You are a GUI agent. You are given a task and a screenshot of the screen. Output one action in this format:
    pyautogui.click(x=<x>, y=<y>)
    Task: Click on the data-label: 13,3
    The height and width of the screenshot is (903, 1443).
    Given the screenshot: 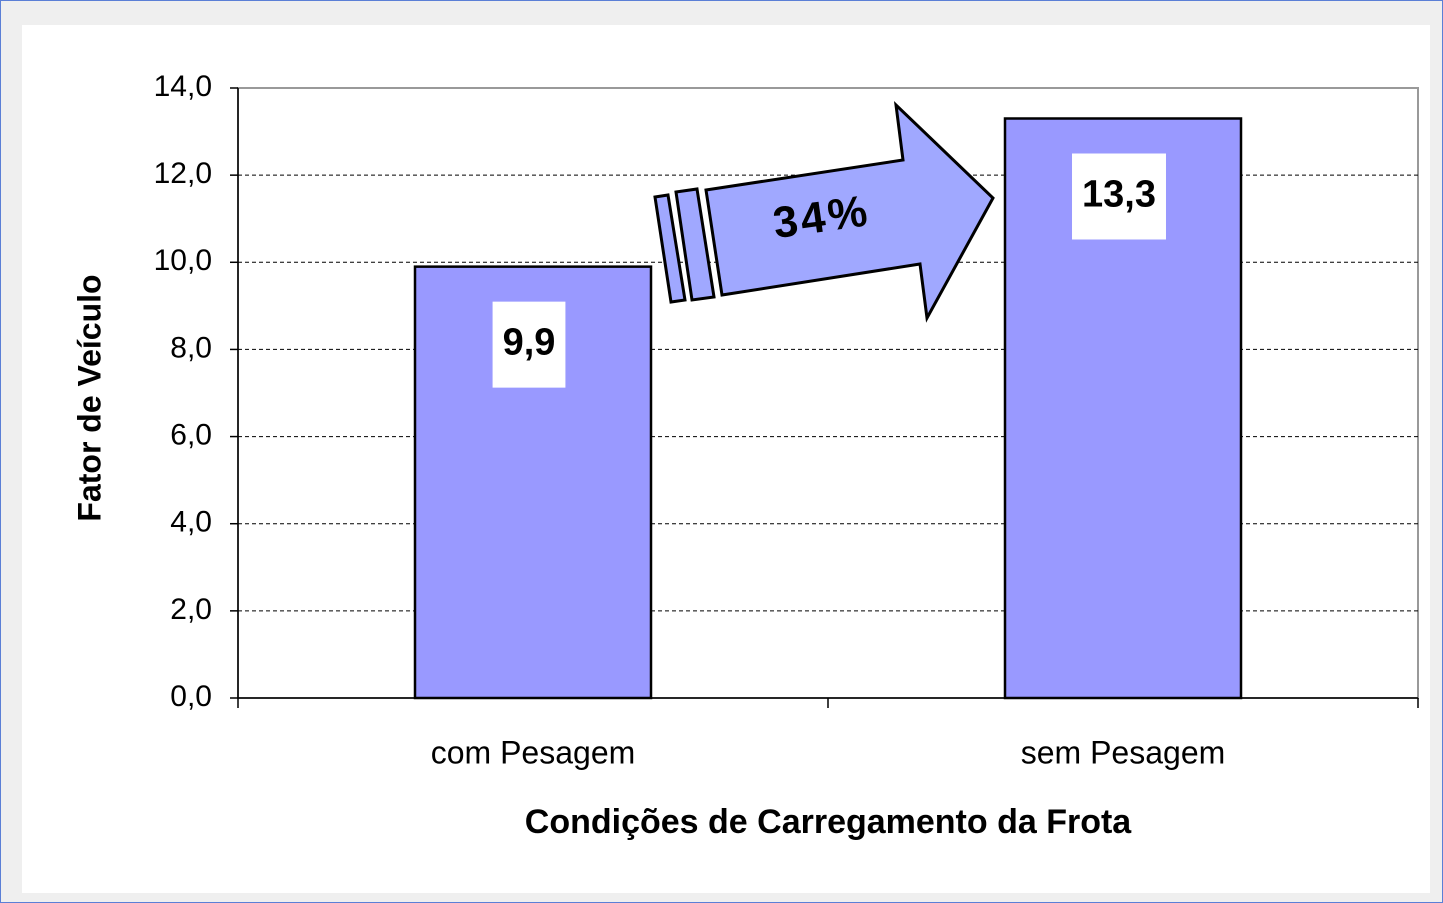 What is the action you would take?
    pyautogui.click(x=1119, y=195)
    